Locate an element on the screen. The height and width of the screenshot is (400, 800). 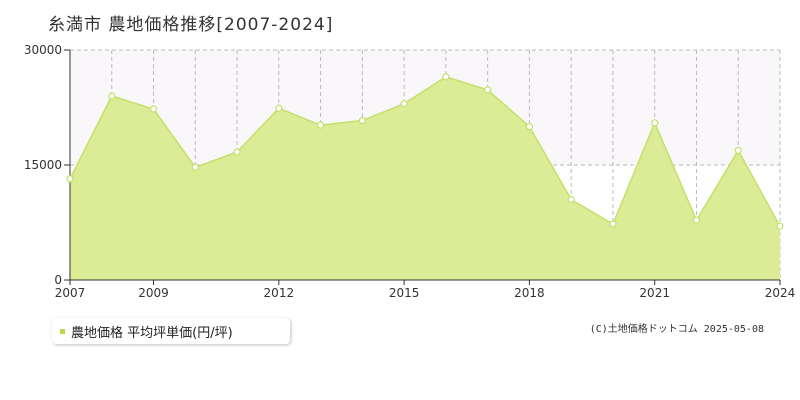
x-tick-label: 2018 is located at coordinates (529, 293).